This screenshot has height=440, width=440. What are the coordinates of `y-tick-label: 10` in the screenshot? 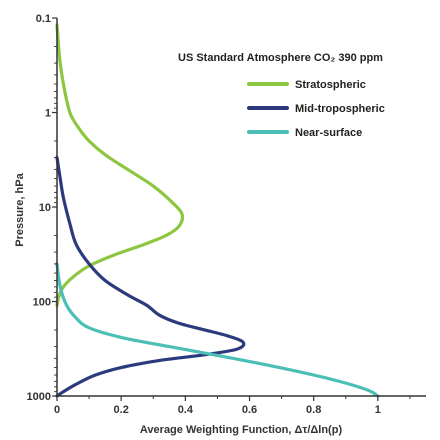 It's located at (45, 208).